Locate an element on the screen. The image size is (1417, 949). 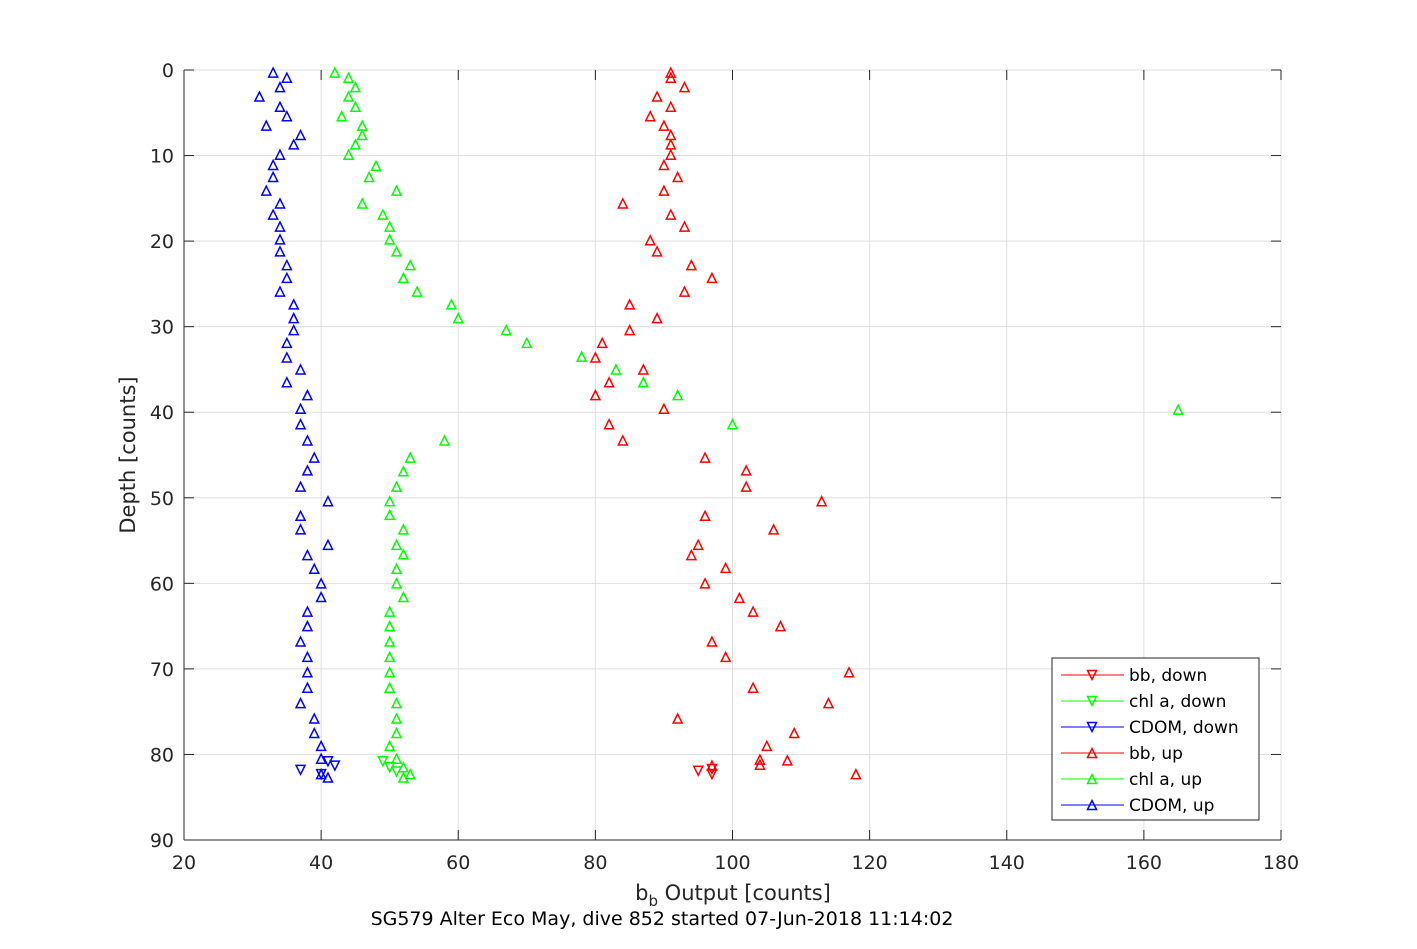
x-tick-label: 140 is located at coordinates (1007, 863).